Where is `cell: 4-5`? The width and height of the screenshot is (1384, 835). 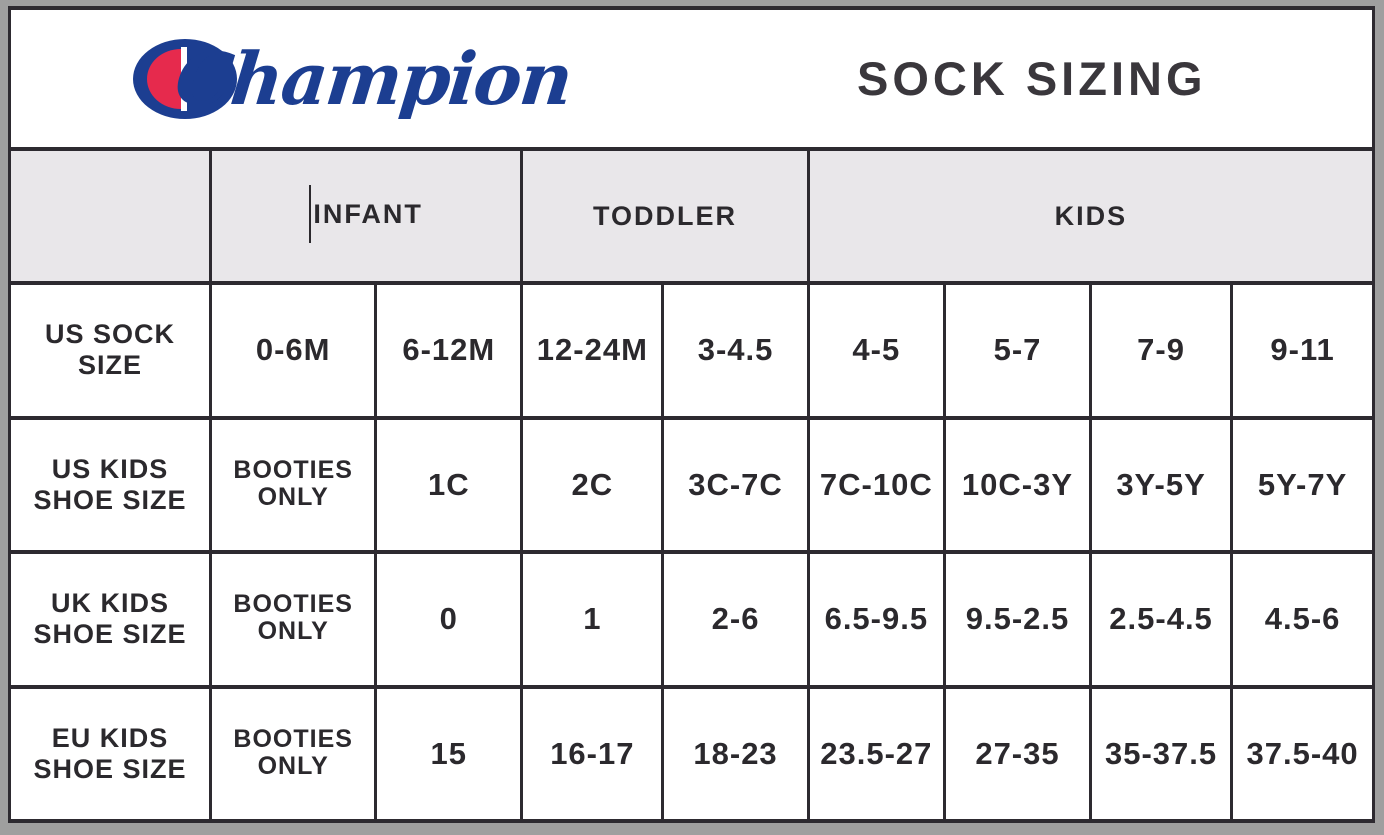 cell: 4-5 is located at coordinates (876, 350).